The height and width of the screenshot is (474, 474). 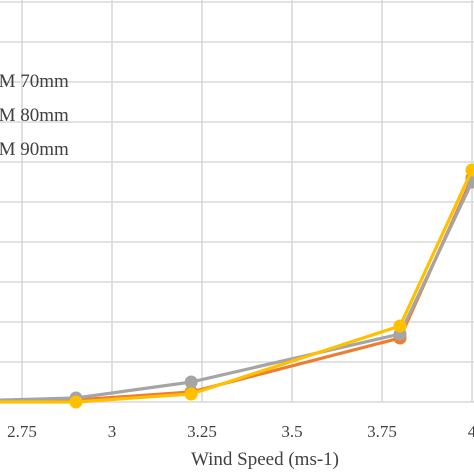 I want to click on x-tick-label: 3.75, so click(x=382, y=431).